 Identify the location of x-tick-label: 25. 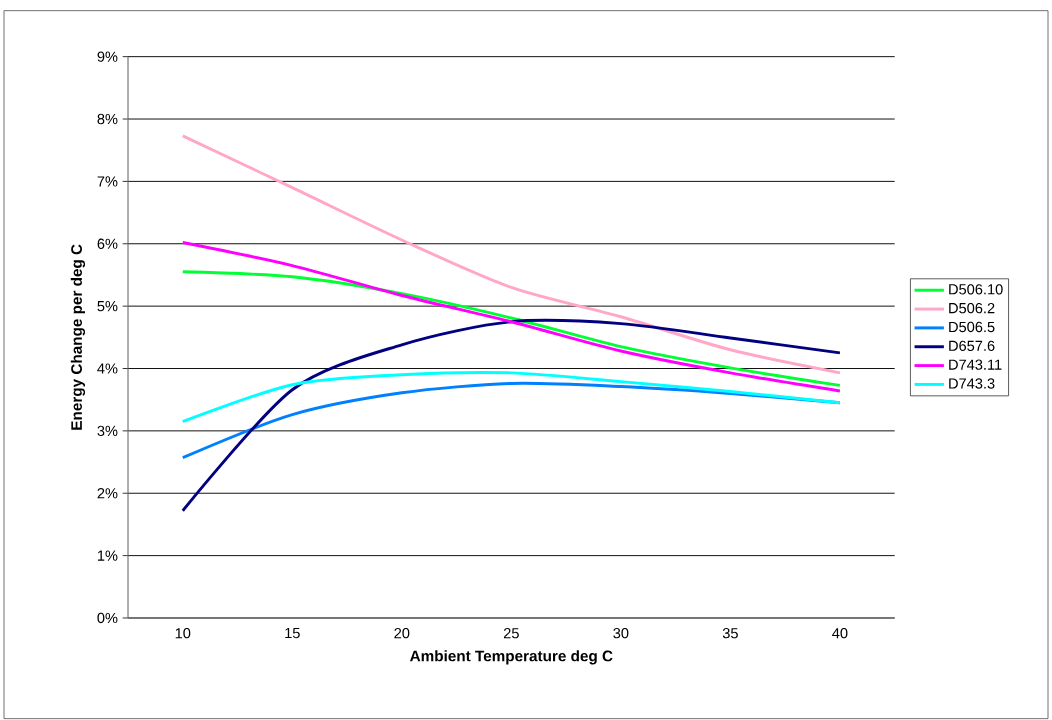
(511, 633).